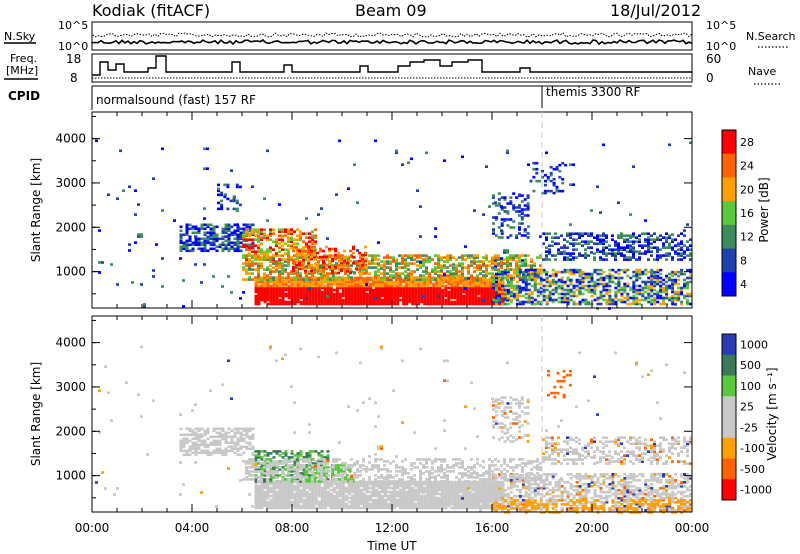 Image resolution: width=800 pixels, height=554 pixels. Describe the element at coordinates (392, 39) in the screenshot. I see `nsky-traces` at that location.